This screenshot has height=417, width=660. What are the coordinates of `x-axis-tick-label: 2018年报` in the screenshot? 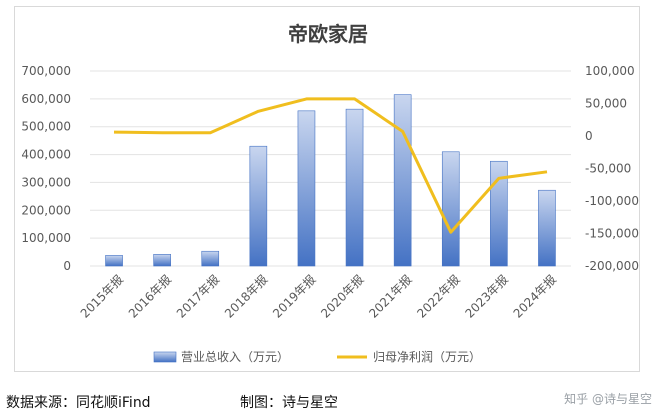 It's located at (245, 296).